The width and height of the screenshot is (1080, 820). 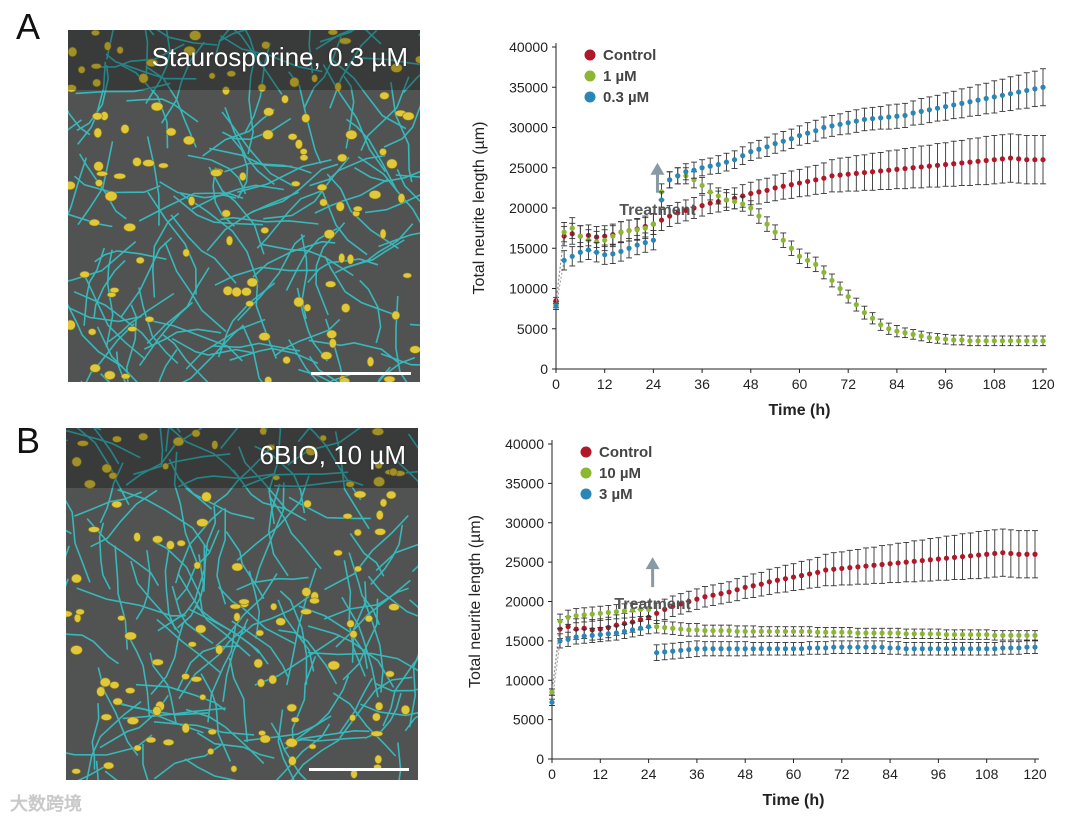 I want to click on x-tick-label: 84, so click(x=890, y=774).